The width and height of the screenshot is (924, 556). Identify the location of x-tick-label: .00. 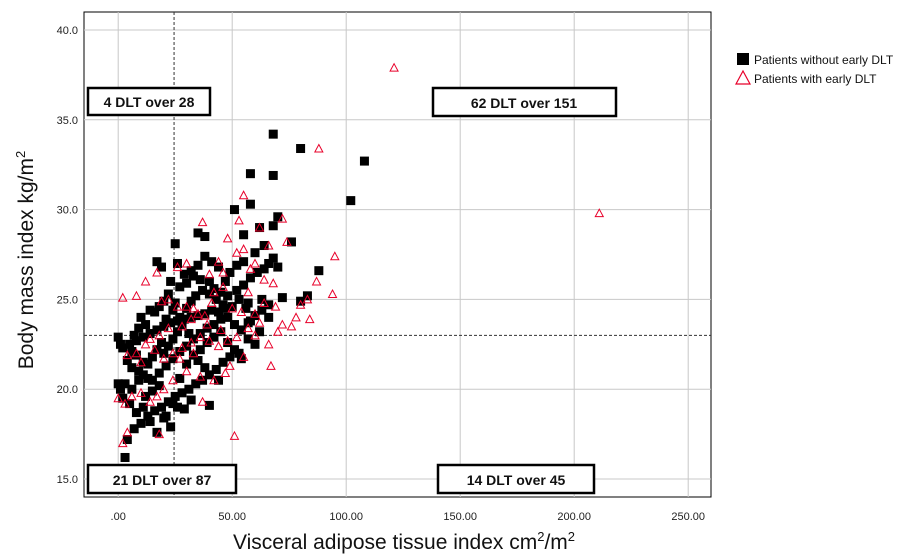
(118, 517).